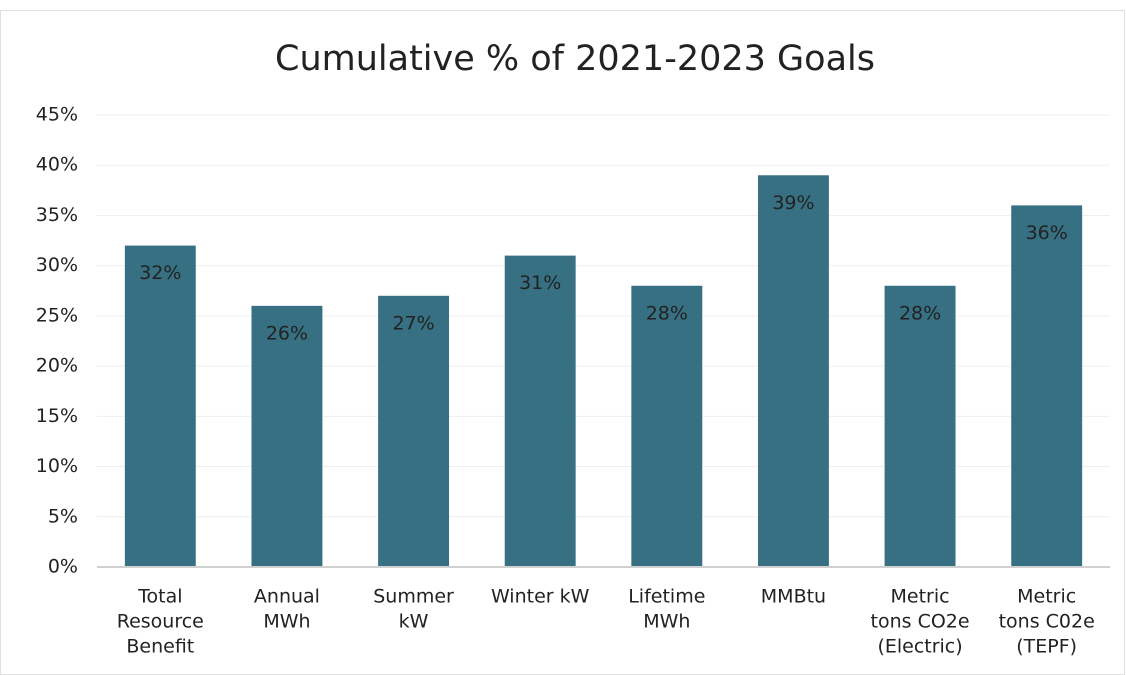 This screenshot has height=675, width=1126. I want to click on data-label: 32%, so click(160, 273).